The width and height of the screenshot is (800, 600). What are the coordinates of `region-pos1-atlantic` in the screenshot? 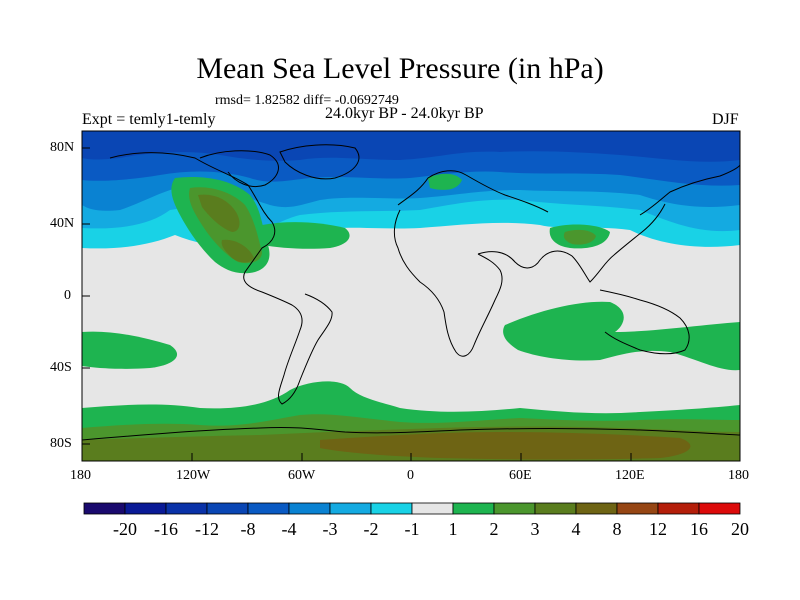 It's located at (306, 235).